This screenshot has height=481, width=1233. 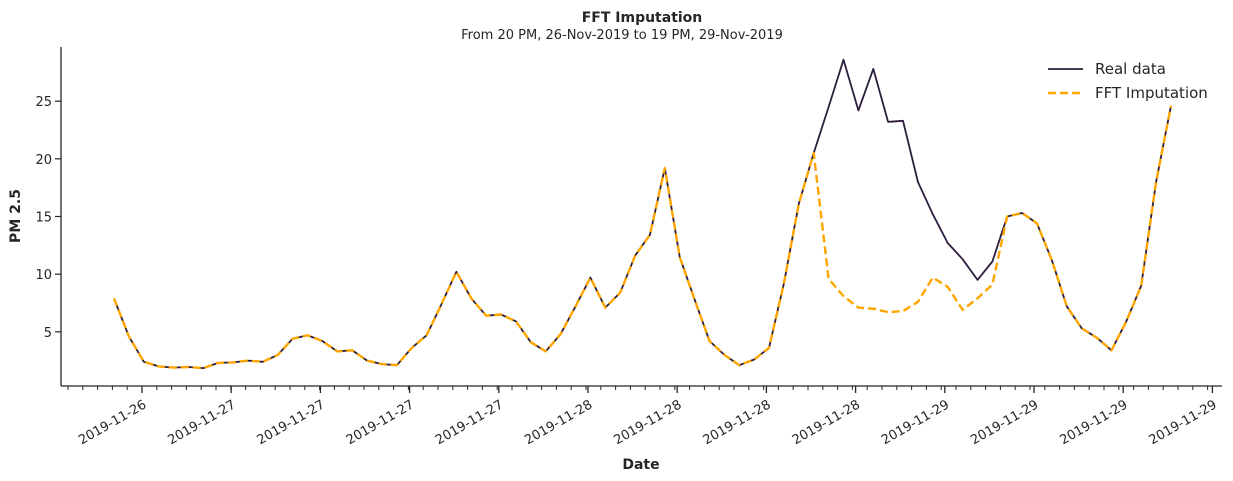 I want to click on y-tick-label: 15, so click(x=43, y=218).